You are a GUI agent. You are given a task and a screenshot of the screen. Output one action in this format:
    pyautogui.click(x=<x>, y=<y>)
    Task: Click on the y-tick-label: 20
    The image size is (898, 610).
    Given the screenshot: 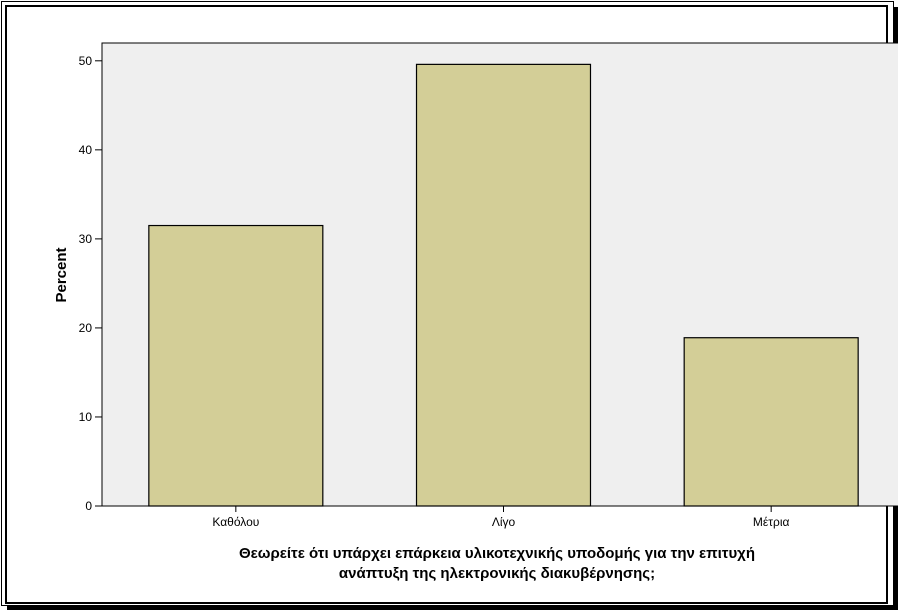 What is the action you would take?
    pyautogui.click(x=86, y=328)
    